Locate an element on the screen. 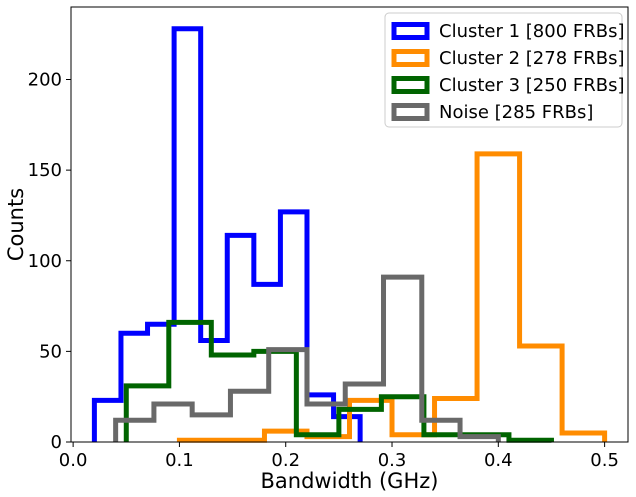  y-tick-label: 150 is located at coordinates (45, 170).